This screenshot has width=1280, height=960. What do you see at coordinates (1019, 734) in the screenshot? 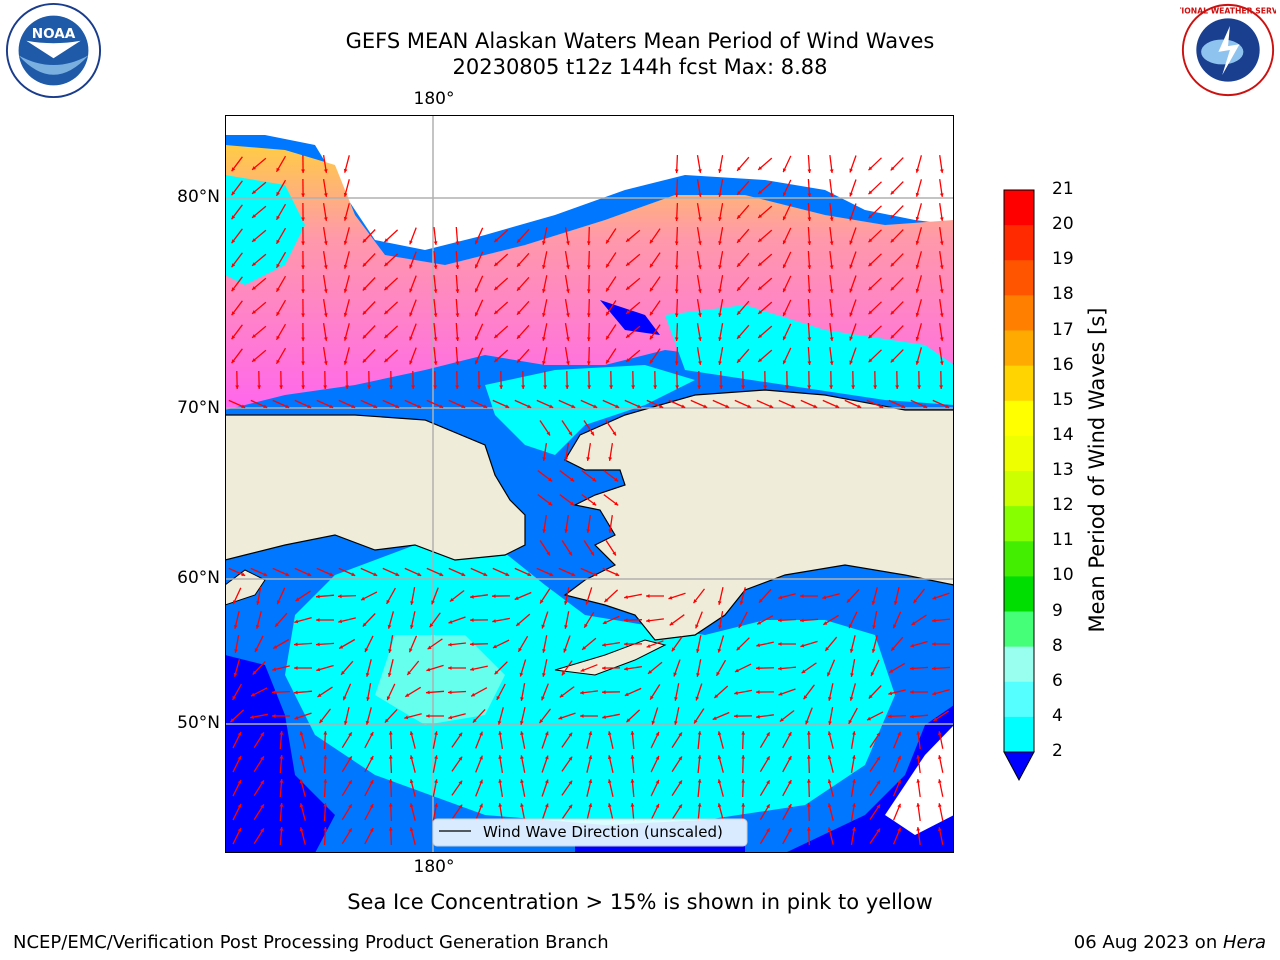
I see `colorbar-segment` at bounding box center [1019, 734].